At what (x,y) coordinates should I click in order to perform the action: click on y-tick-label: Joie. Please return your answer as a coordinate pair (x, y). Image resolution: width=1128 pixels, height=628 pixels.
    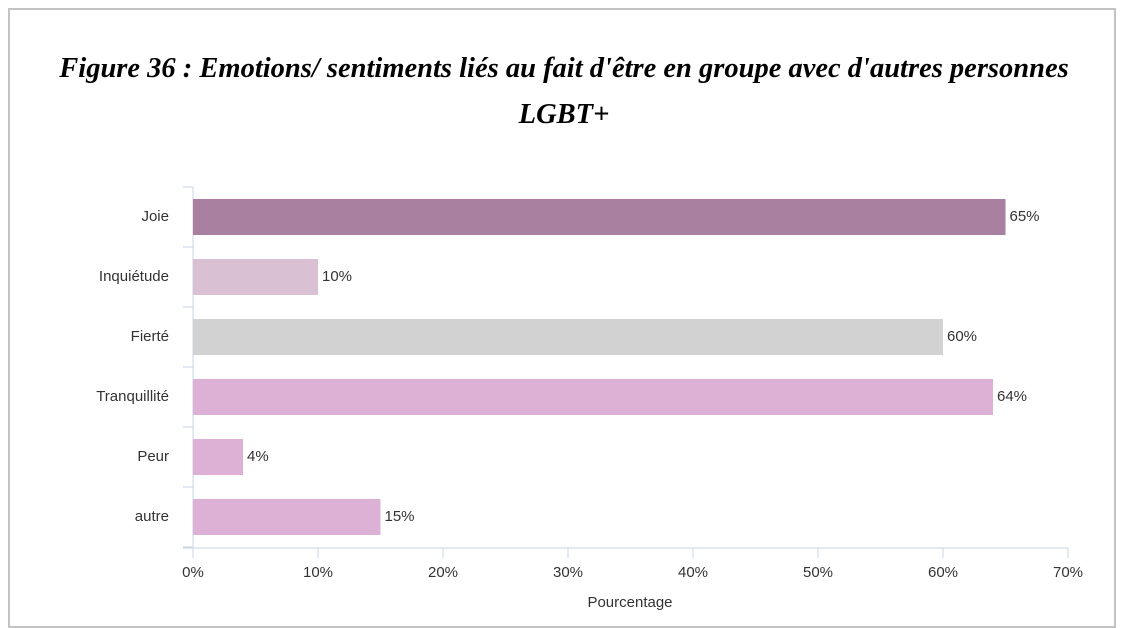
    Looking at the image, I should click on (155, 216).